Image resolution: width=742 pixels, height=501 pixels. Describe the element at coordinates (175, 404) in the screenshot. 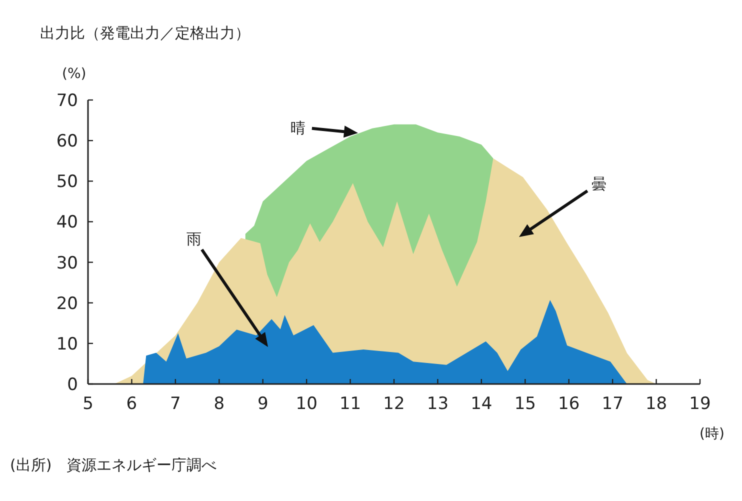

I see `x-tick-label: 7` at that location.